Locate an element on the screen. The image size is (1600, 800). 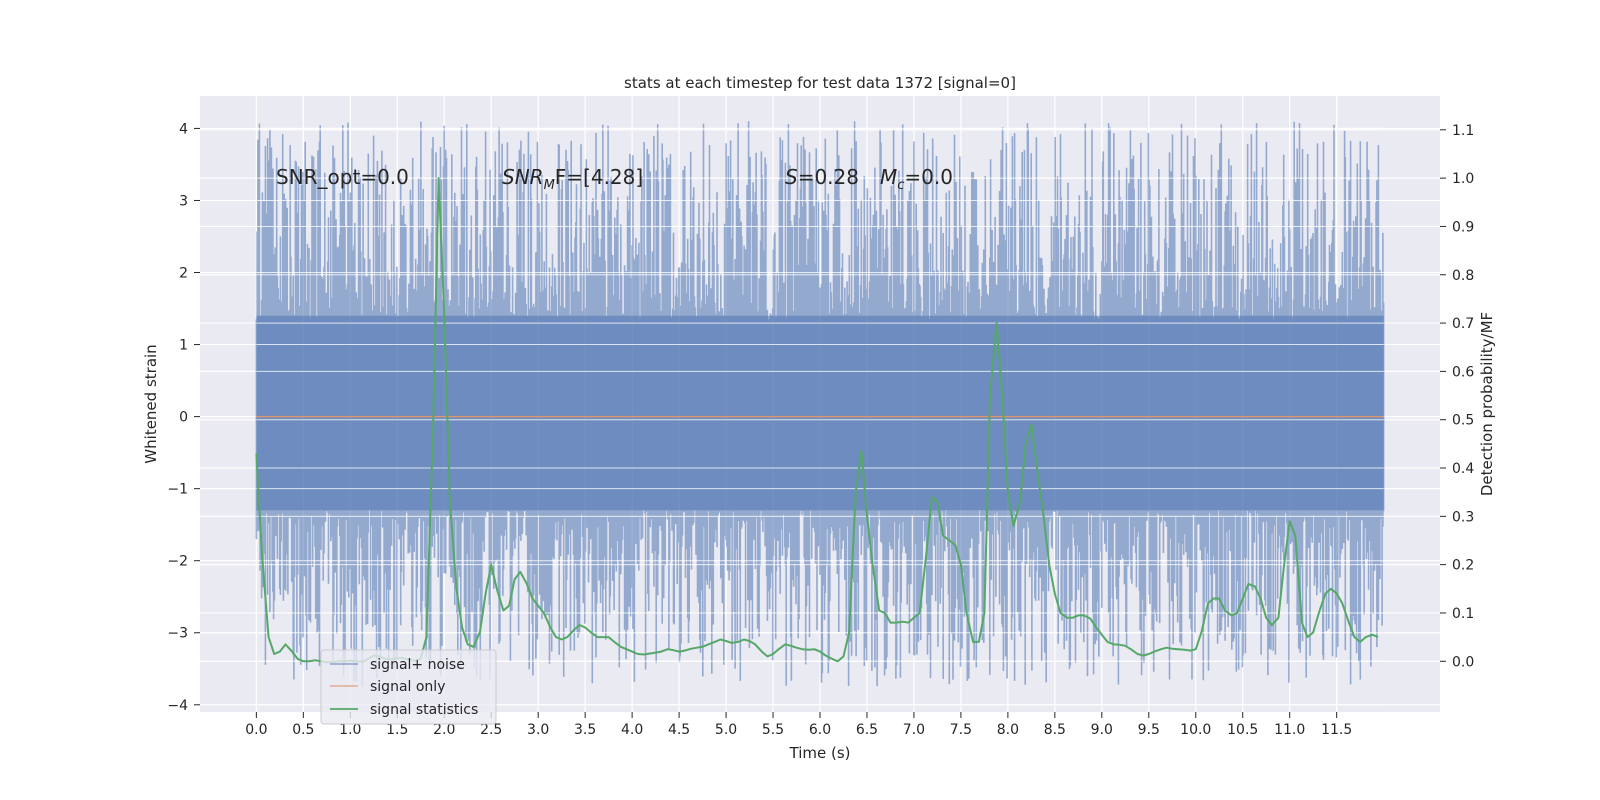
y2-tick-label: 0.3 is located at coordinates (1463, 517).